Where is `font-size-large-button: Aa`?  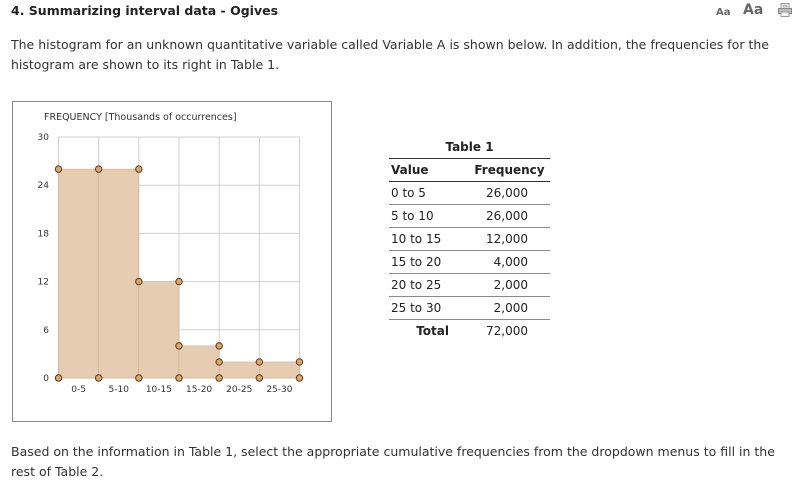 font-size-large-button: Aa is located at coordinates (753, 10).